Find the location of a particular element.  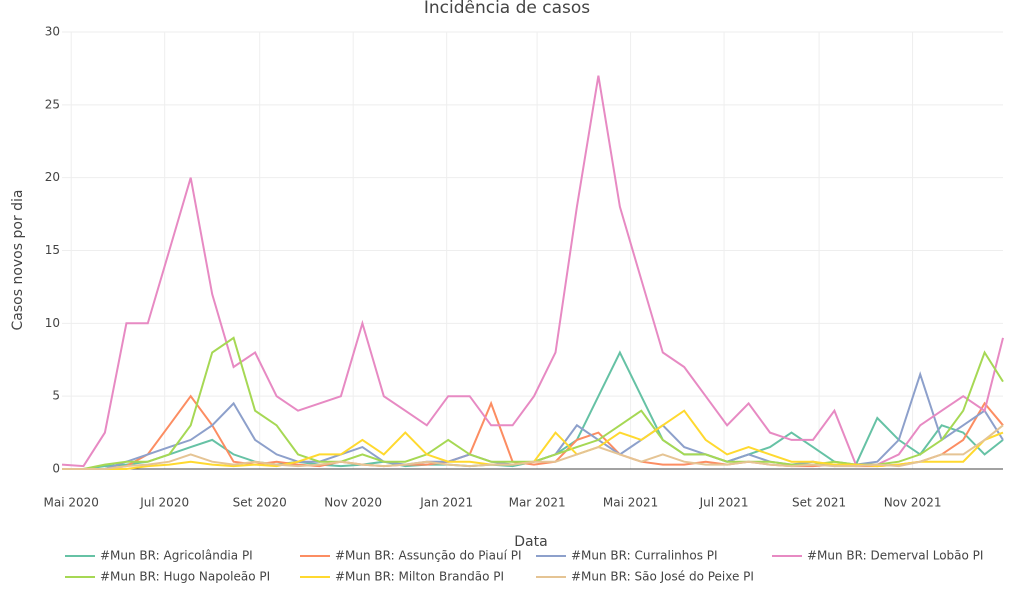

x-axis-title: Data is located at coordinates (530, 542).